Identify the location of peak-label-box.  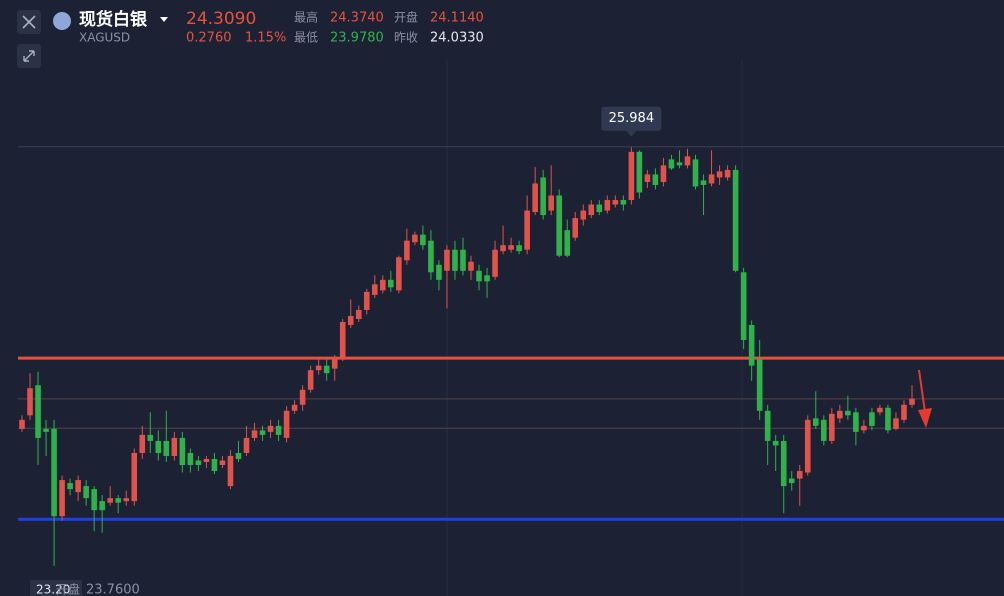
(631, 118).